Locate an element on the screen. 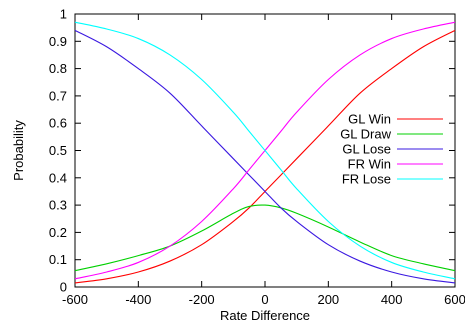  x-axis-title: Rate Difference is located at coordinates (265, 315).